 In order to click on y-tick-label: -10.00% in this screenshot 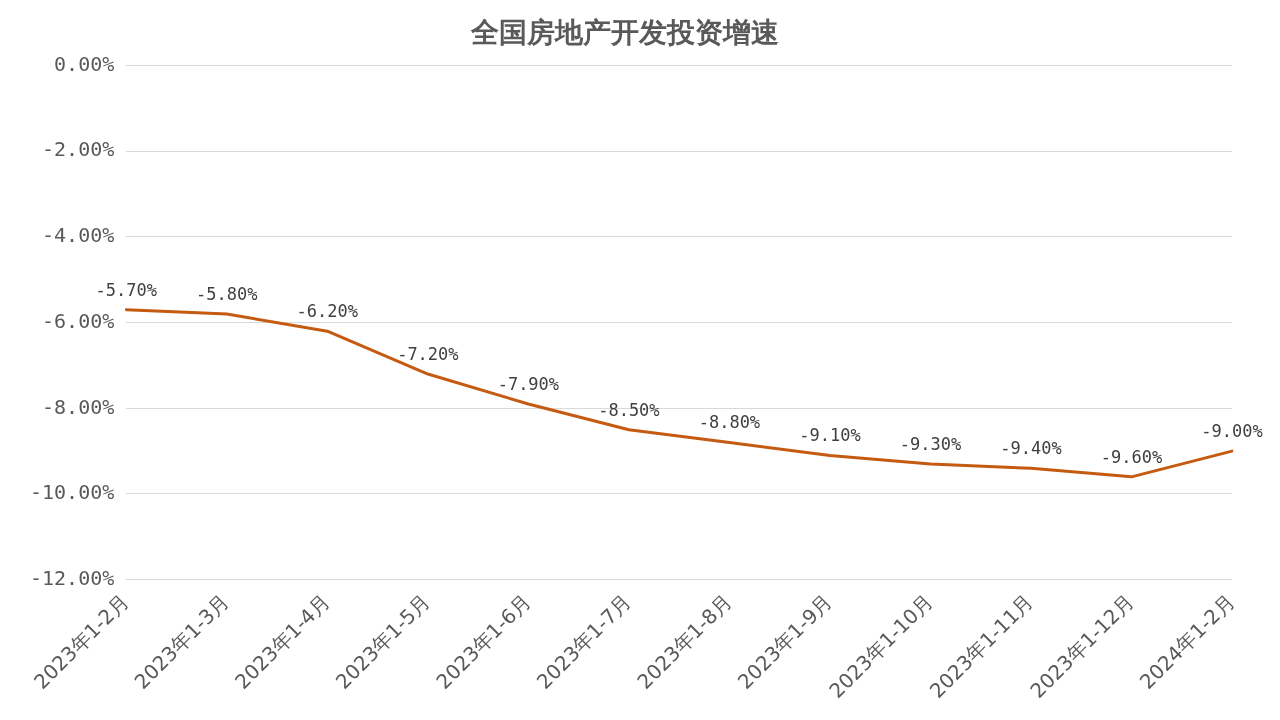, I will do `click(72, 492)`.